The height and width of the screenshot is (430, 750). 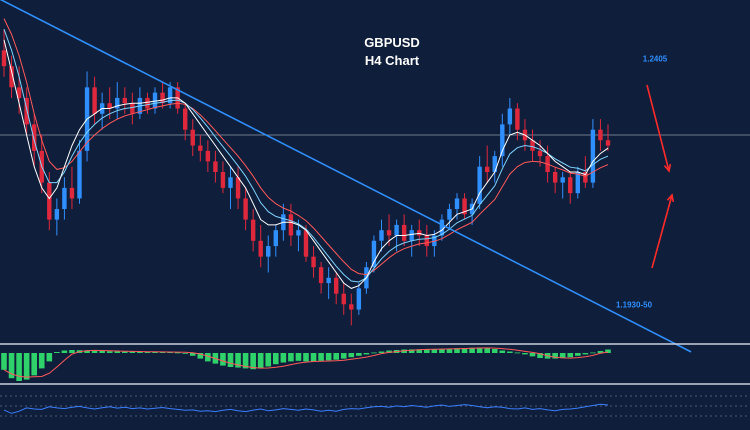 What do you see at coordinates (392, 42) in the screenshot?
I see `chart-title: GBPUSD` at bounding box center [392, 42].